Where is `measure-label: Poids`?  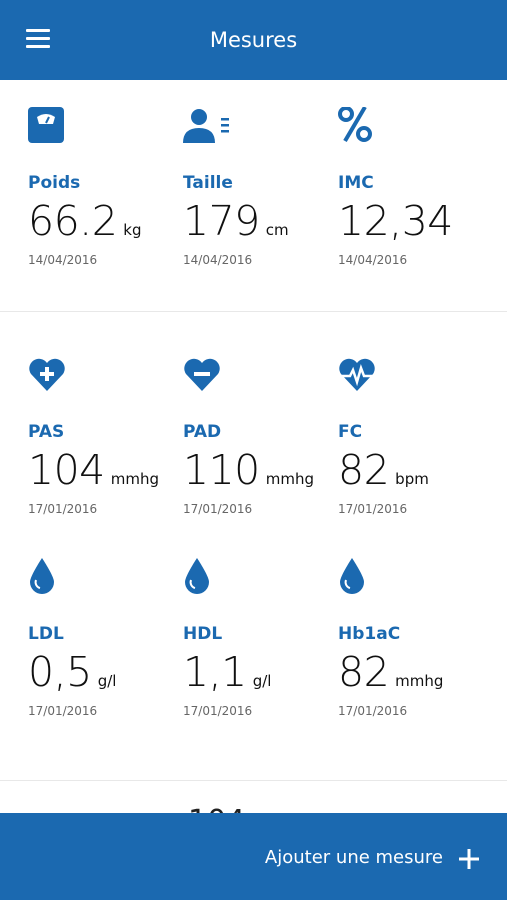 measure-label: Poids is located at coordinates (54, 183).